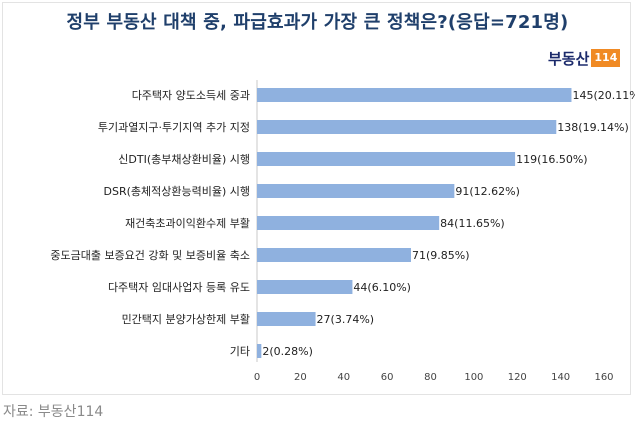 This screenshot has width=635, height=427. Describe the element at coordinates (552, 159) in the screenshot. I see `data-label: 119(16.50%)` at that location.